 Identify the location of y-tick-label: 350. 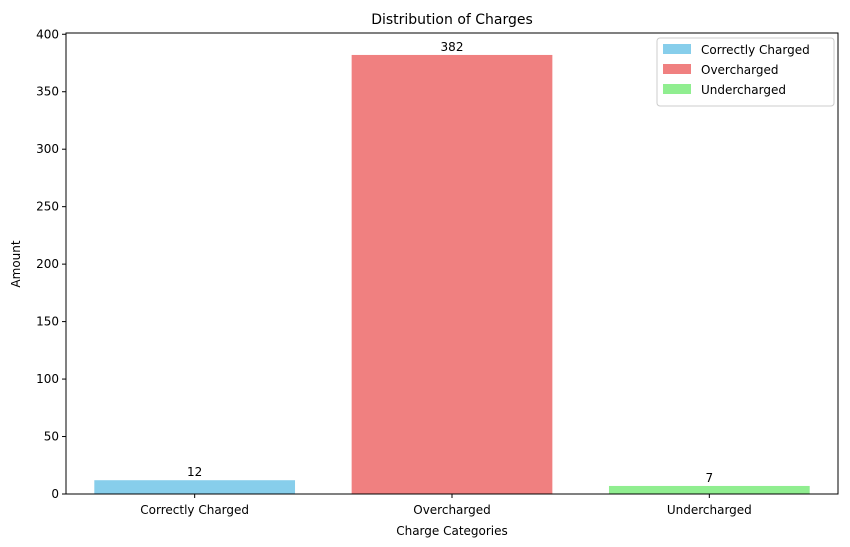
(47, 92).